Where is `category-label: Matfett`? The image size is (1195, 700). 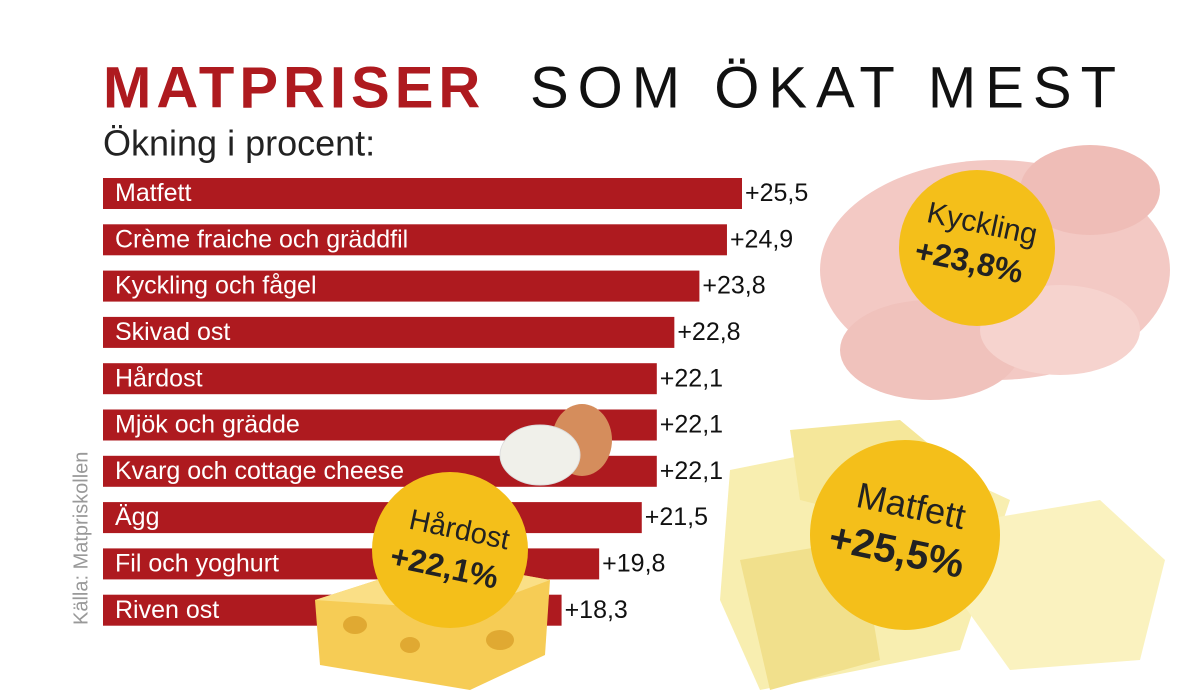
category-label: Matfett is located at coordinates (153, 193).